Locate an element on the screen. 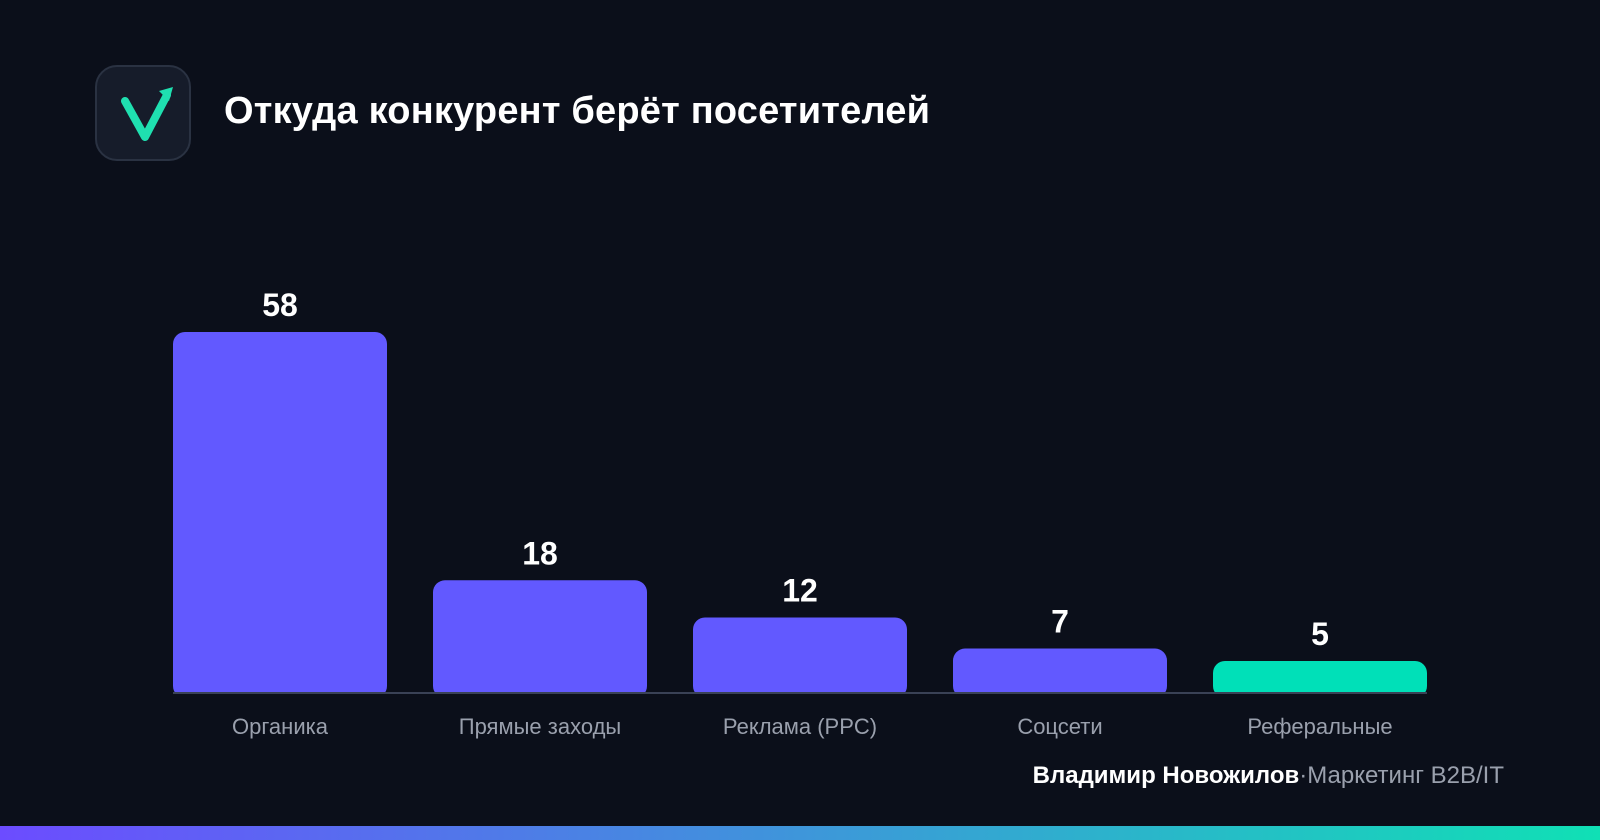 The width and height of the screenshot is (1600, 840). data-label-1: 58 is located at coordinates (280, 305).